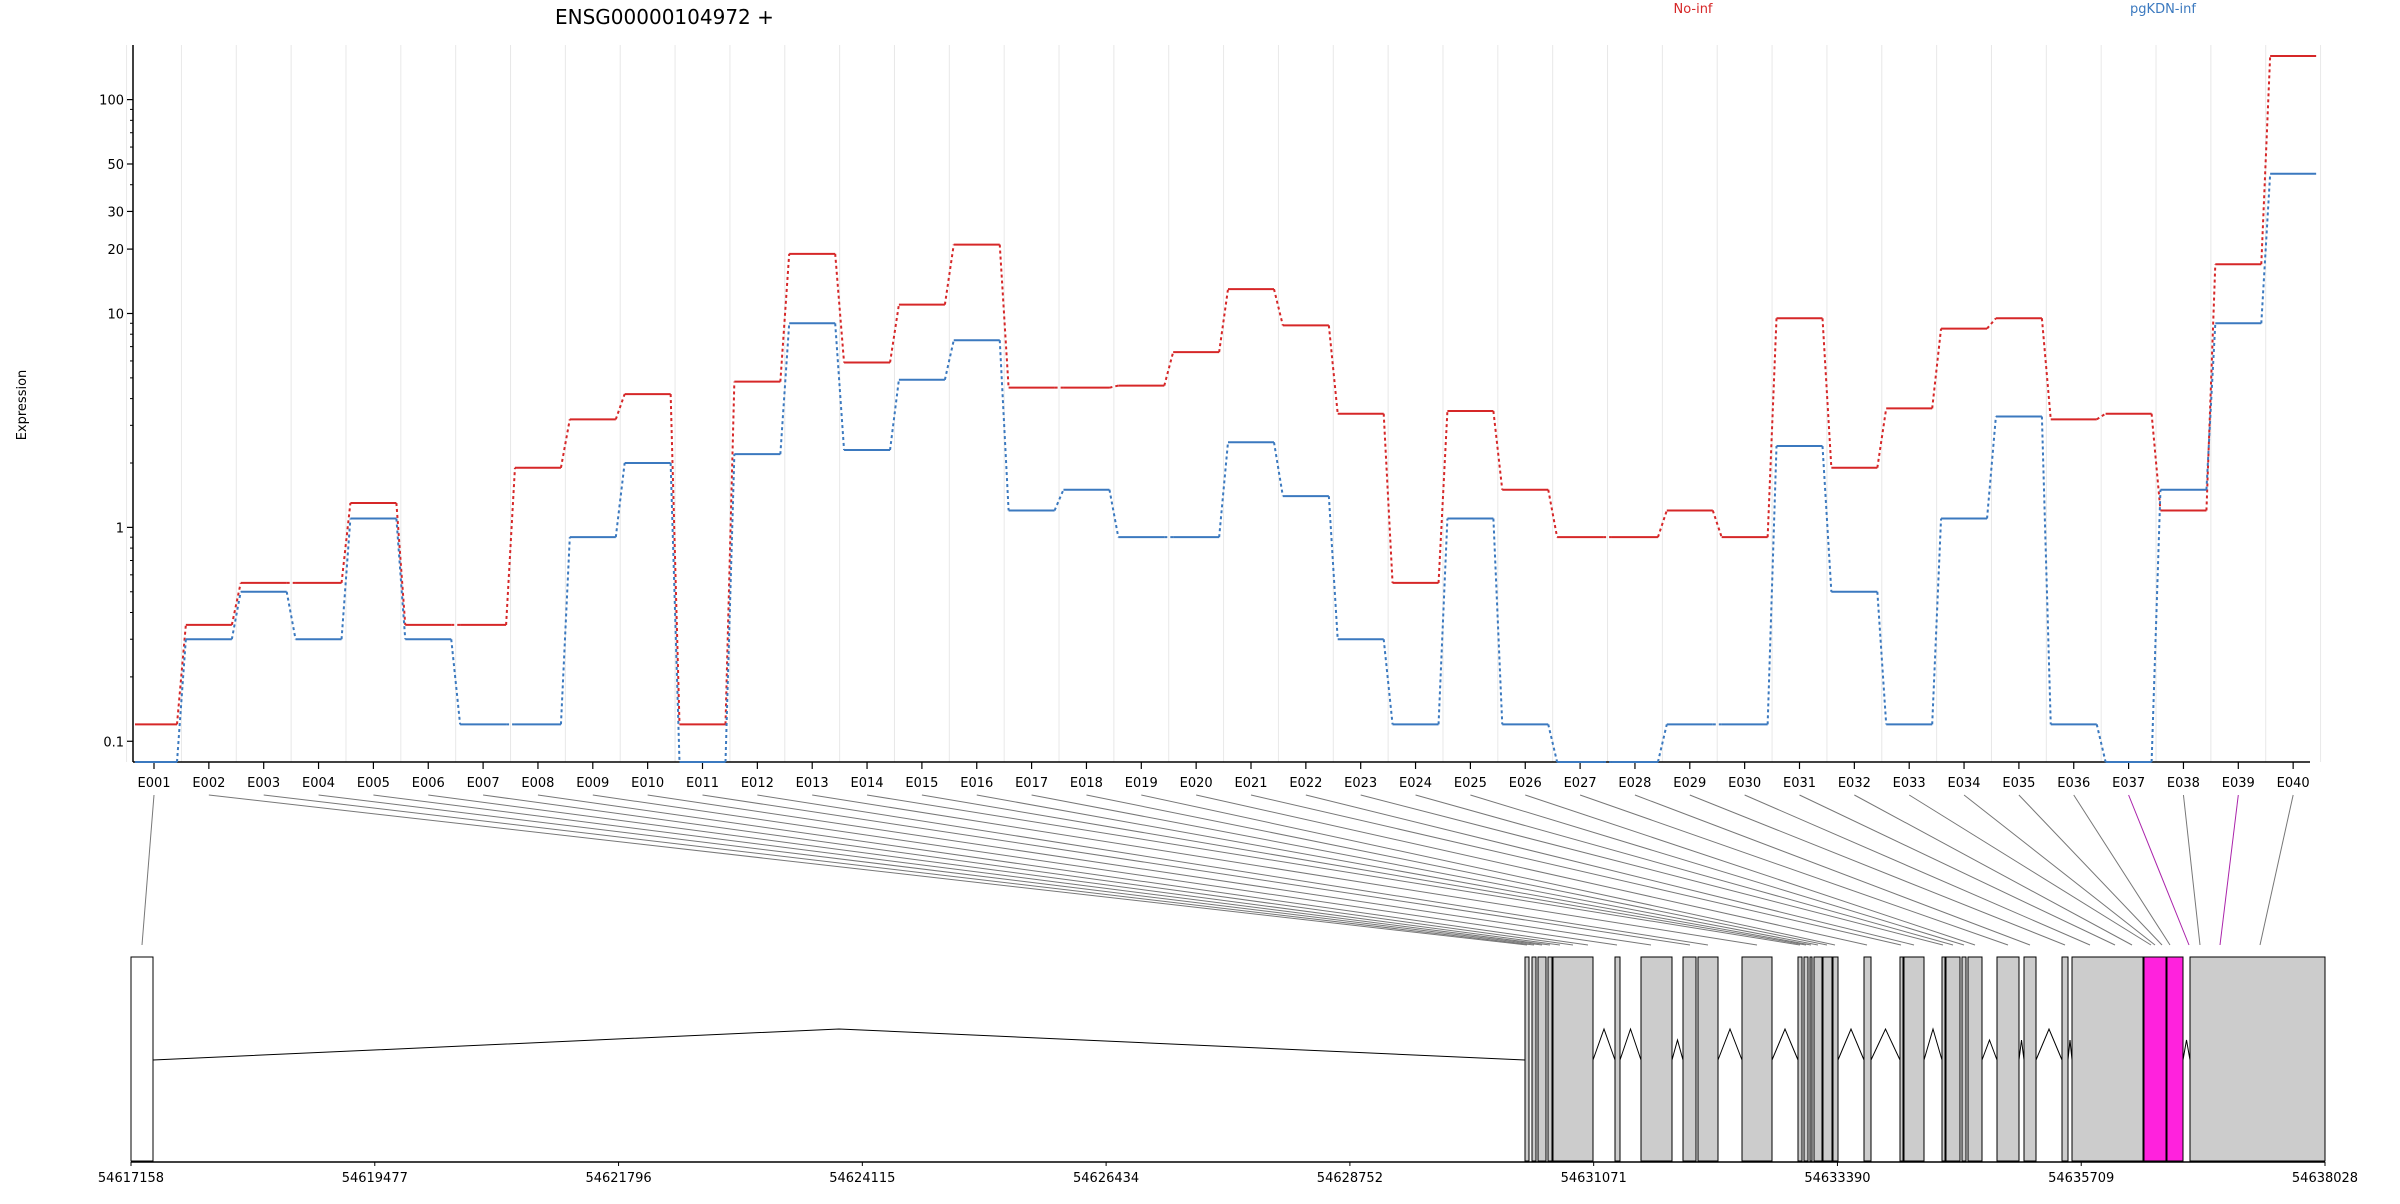  Describe the element at coordinates (1470, 783) in the screenshot. I see `x-tick-label: E025` at that location.